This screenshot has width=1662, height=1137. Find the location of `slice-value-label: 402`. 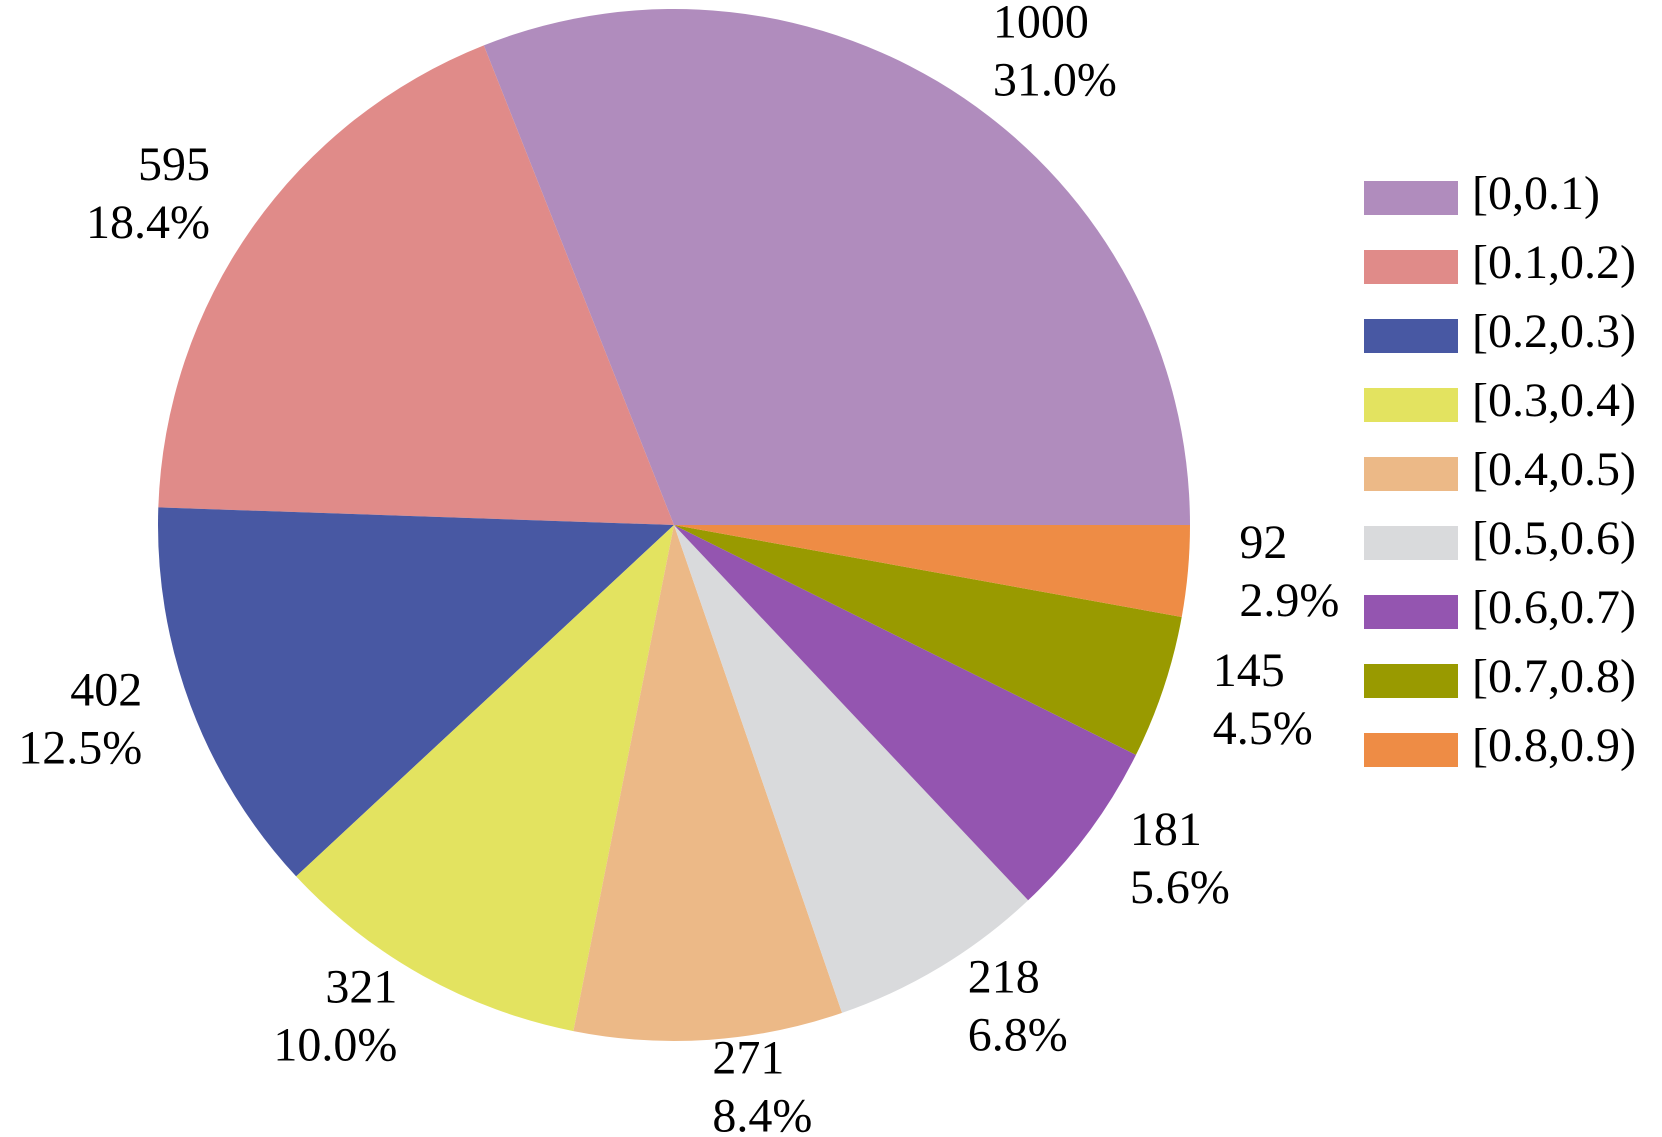

slice-value-label: 402 is located at coordinates (106, 690).